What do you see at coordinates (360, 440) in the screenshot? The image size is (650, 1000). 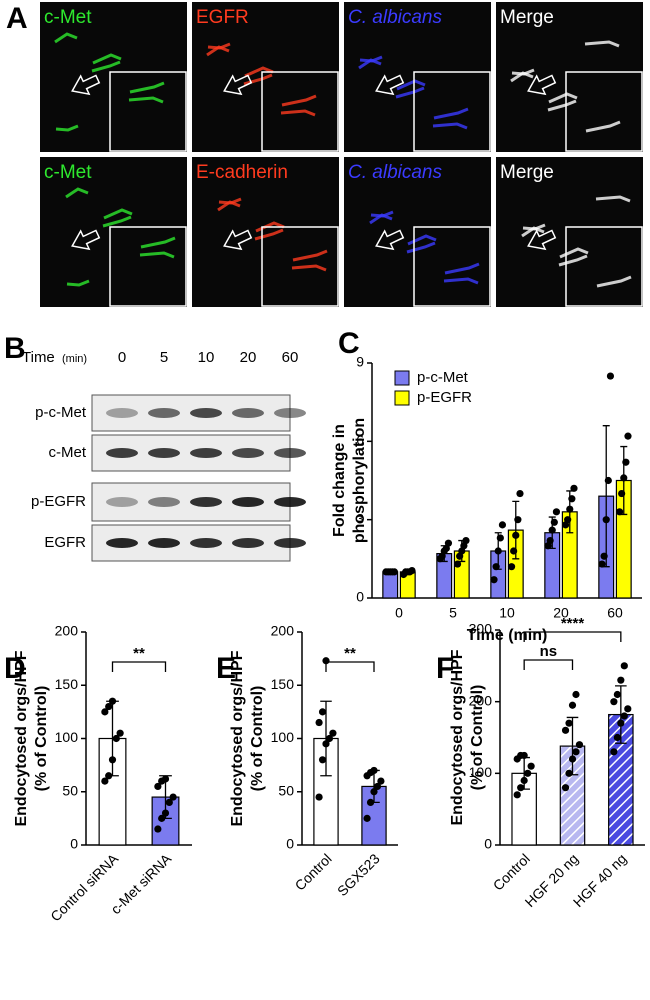 I see `y-tick-label: 6` at bounding box center [360, 440].